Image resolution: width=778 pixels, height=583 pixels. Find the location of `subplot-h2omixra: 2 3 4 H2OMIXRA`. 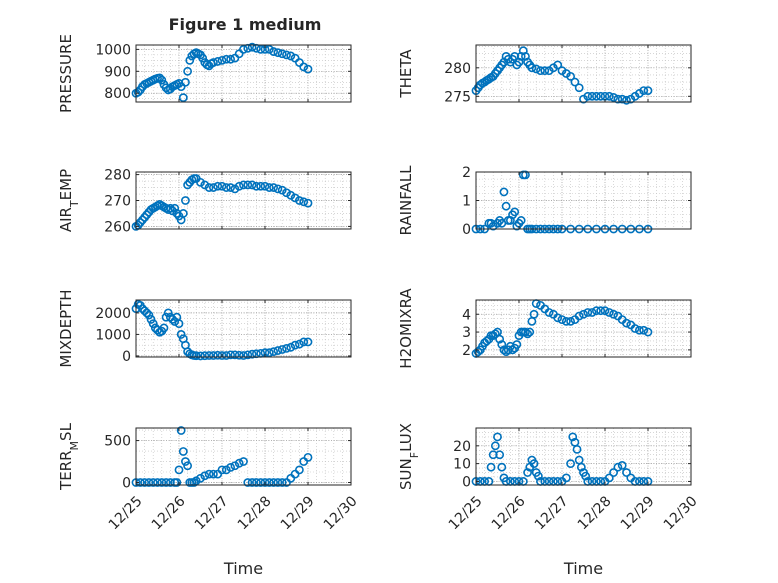

subplot-h2omixra: 2 3 4 H2OMIXRA is located at coordinates (544, 328).